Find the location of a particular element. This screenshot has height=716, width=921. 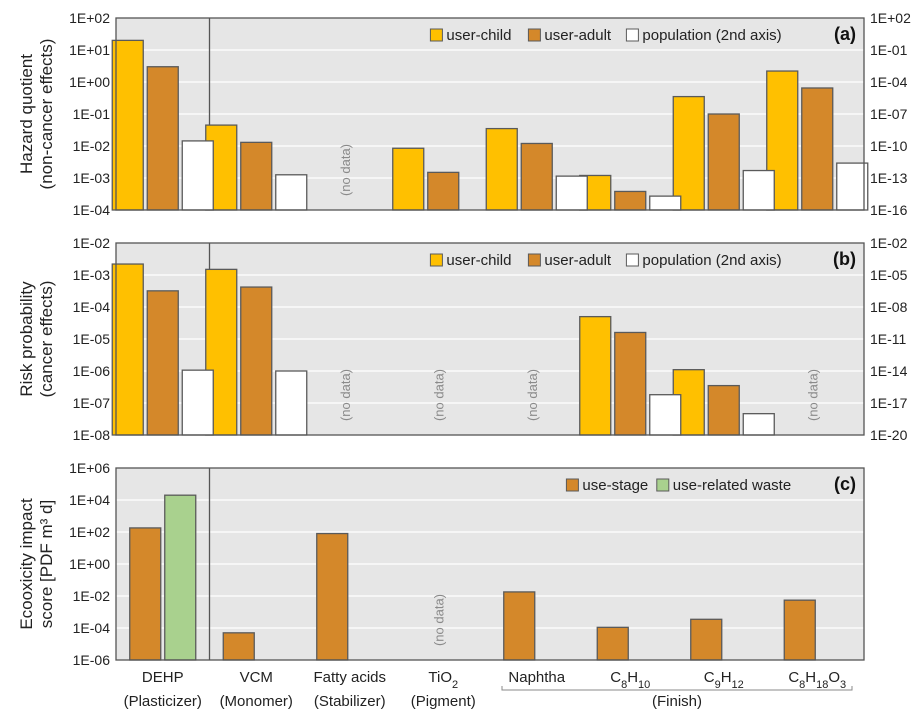

y-axis-label: Ecooxicity impact is located at coordinates (26, 564).